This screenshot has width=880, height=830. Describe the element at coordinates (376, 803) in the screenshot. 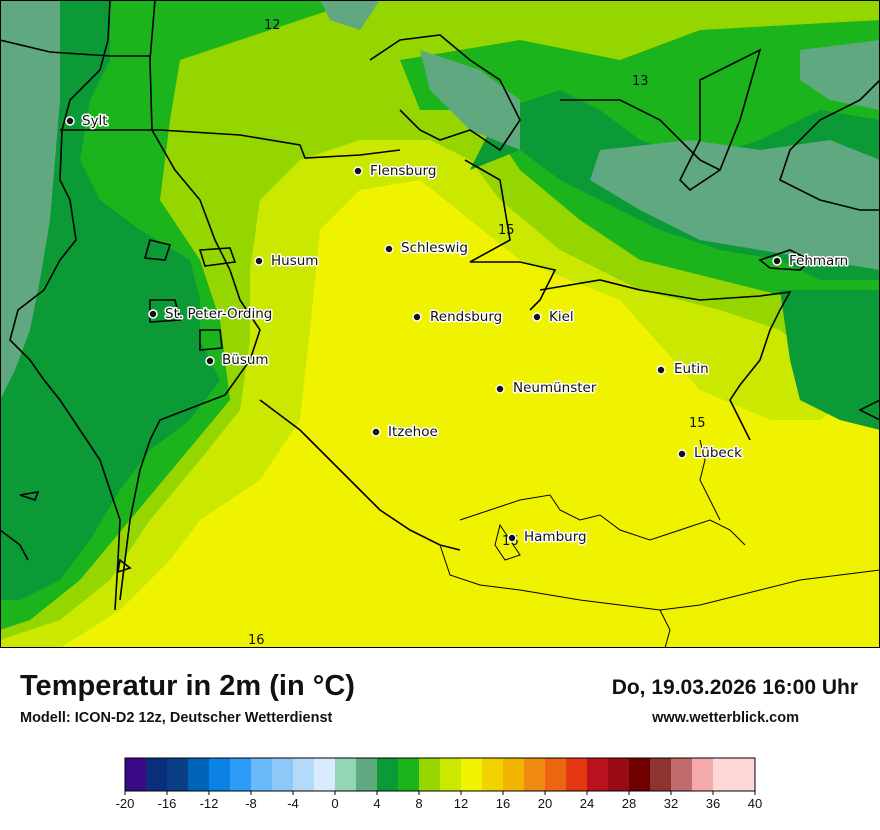

I see `colorbar-tick-label: 4` at that location.